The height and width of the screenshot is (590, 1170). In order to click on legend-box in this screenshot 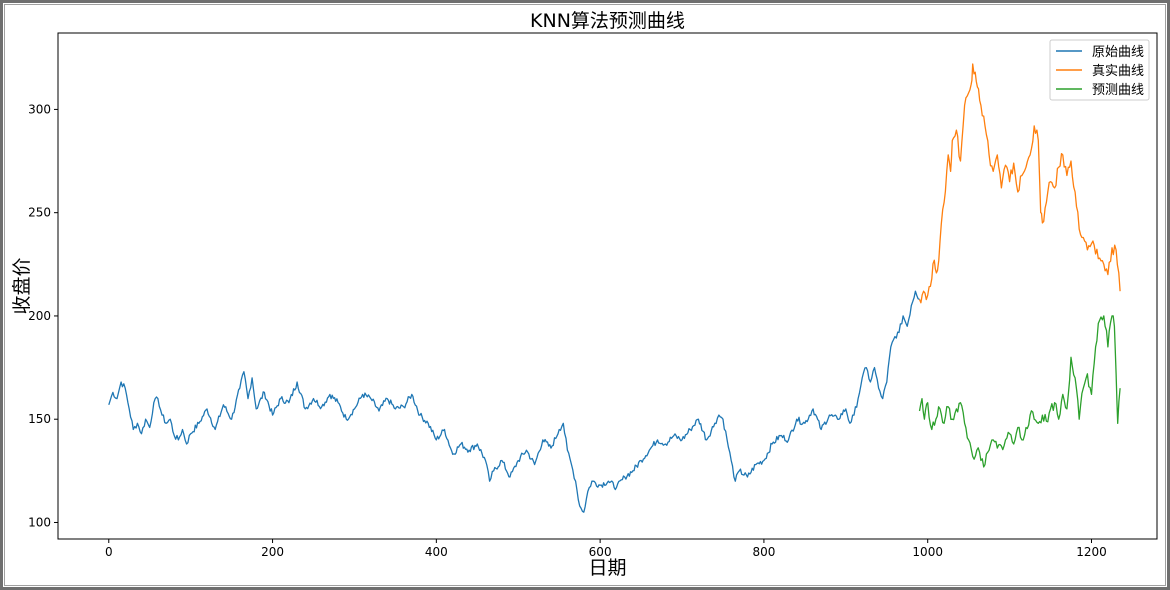, I will do `click(1099, 70)`.